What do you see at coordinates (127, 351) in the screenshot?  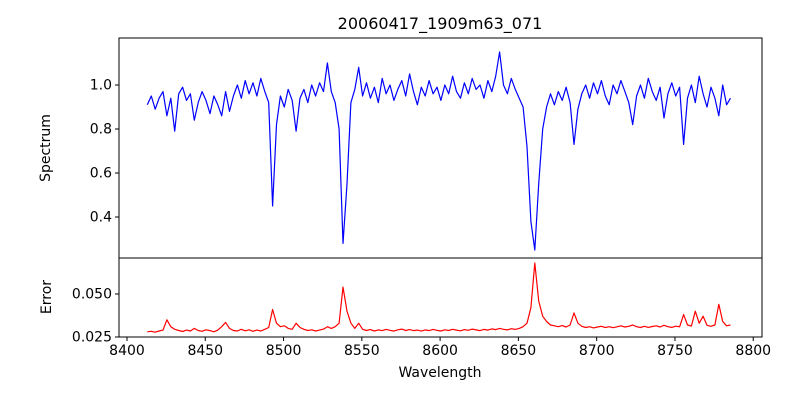 I see `x-tick-label: 8400` at bounding box center [127, 351].